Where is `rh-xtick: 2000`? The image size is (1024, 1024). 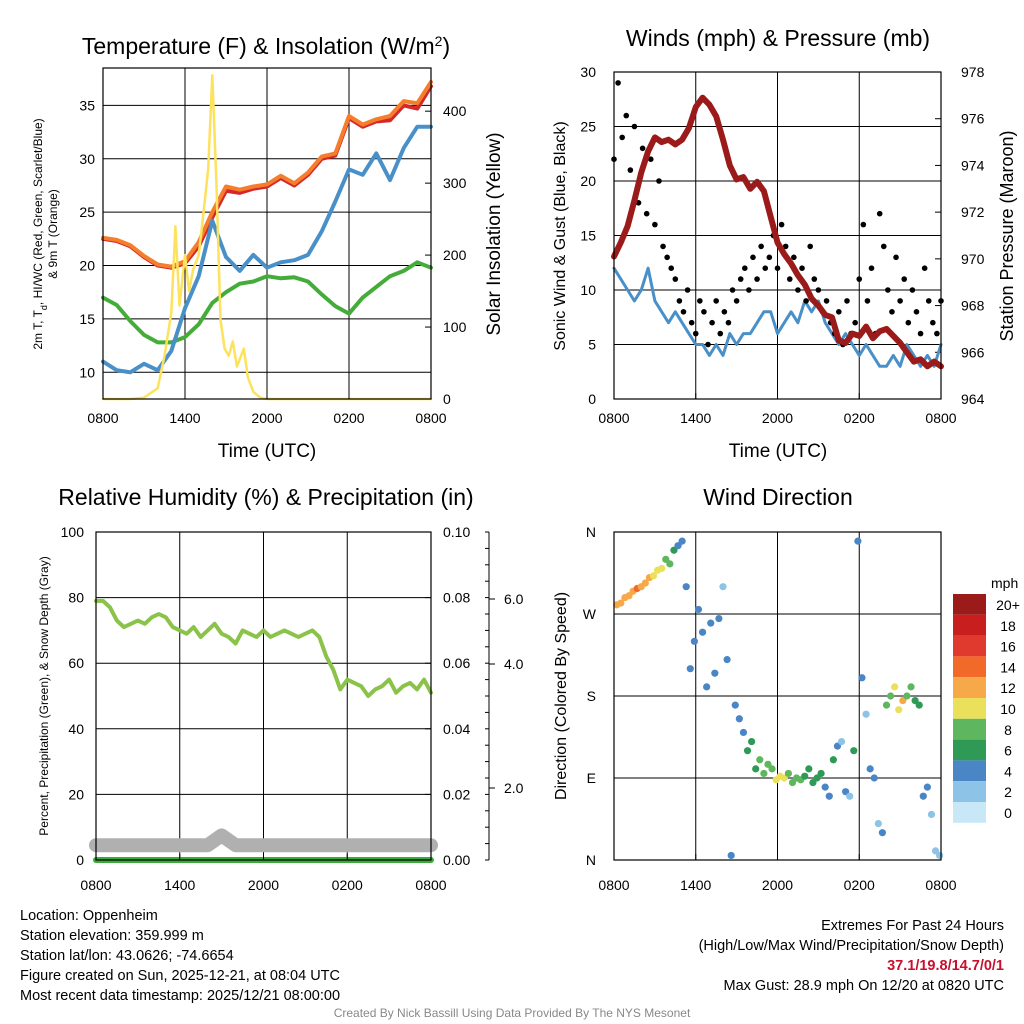 rh-xtick: 2000 is located at coordinates (263, 885).